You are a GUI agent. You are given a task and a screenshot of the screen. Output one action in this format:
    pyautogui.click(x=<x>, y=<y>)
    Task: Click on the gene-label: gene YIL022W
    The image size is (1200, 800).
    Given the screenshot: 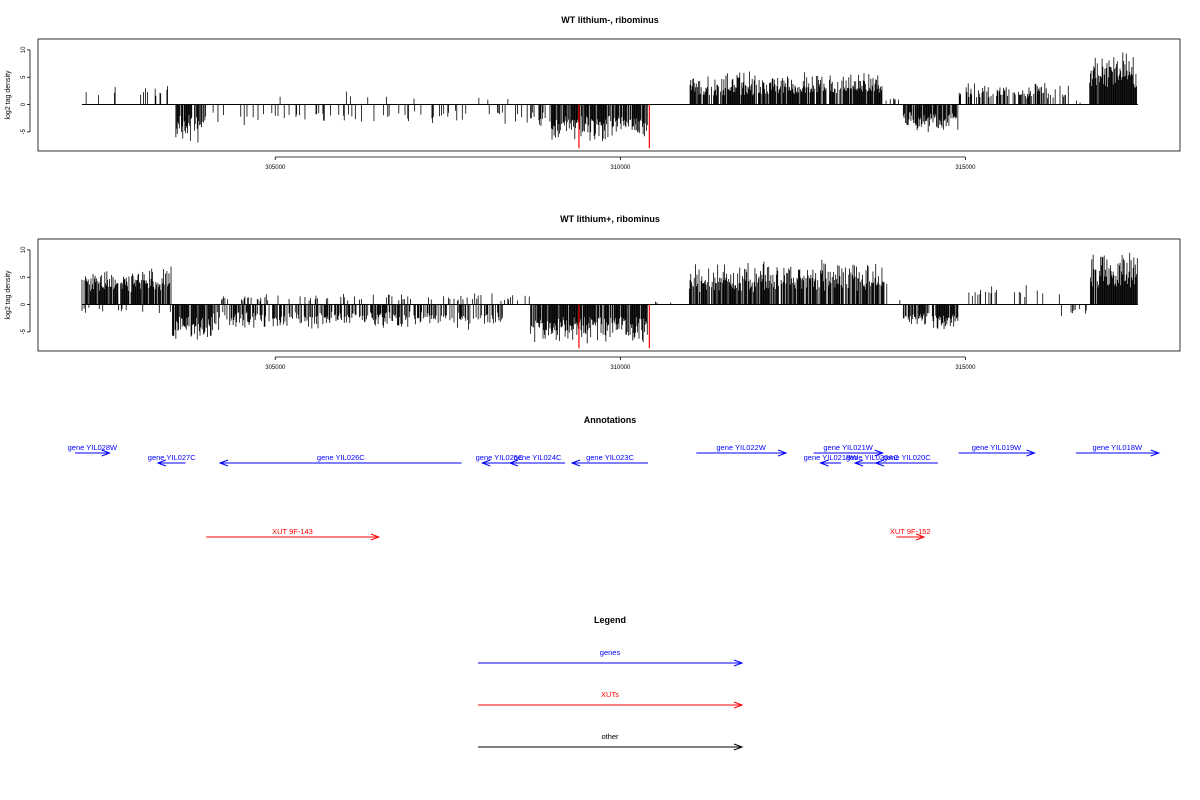 What is the action you would take?
    pyautogui.click(x=741, y=447)
    